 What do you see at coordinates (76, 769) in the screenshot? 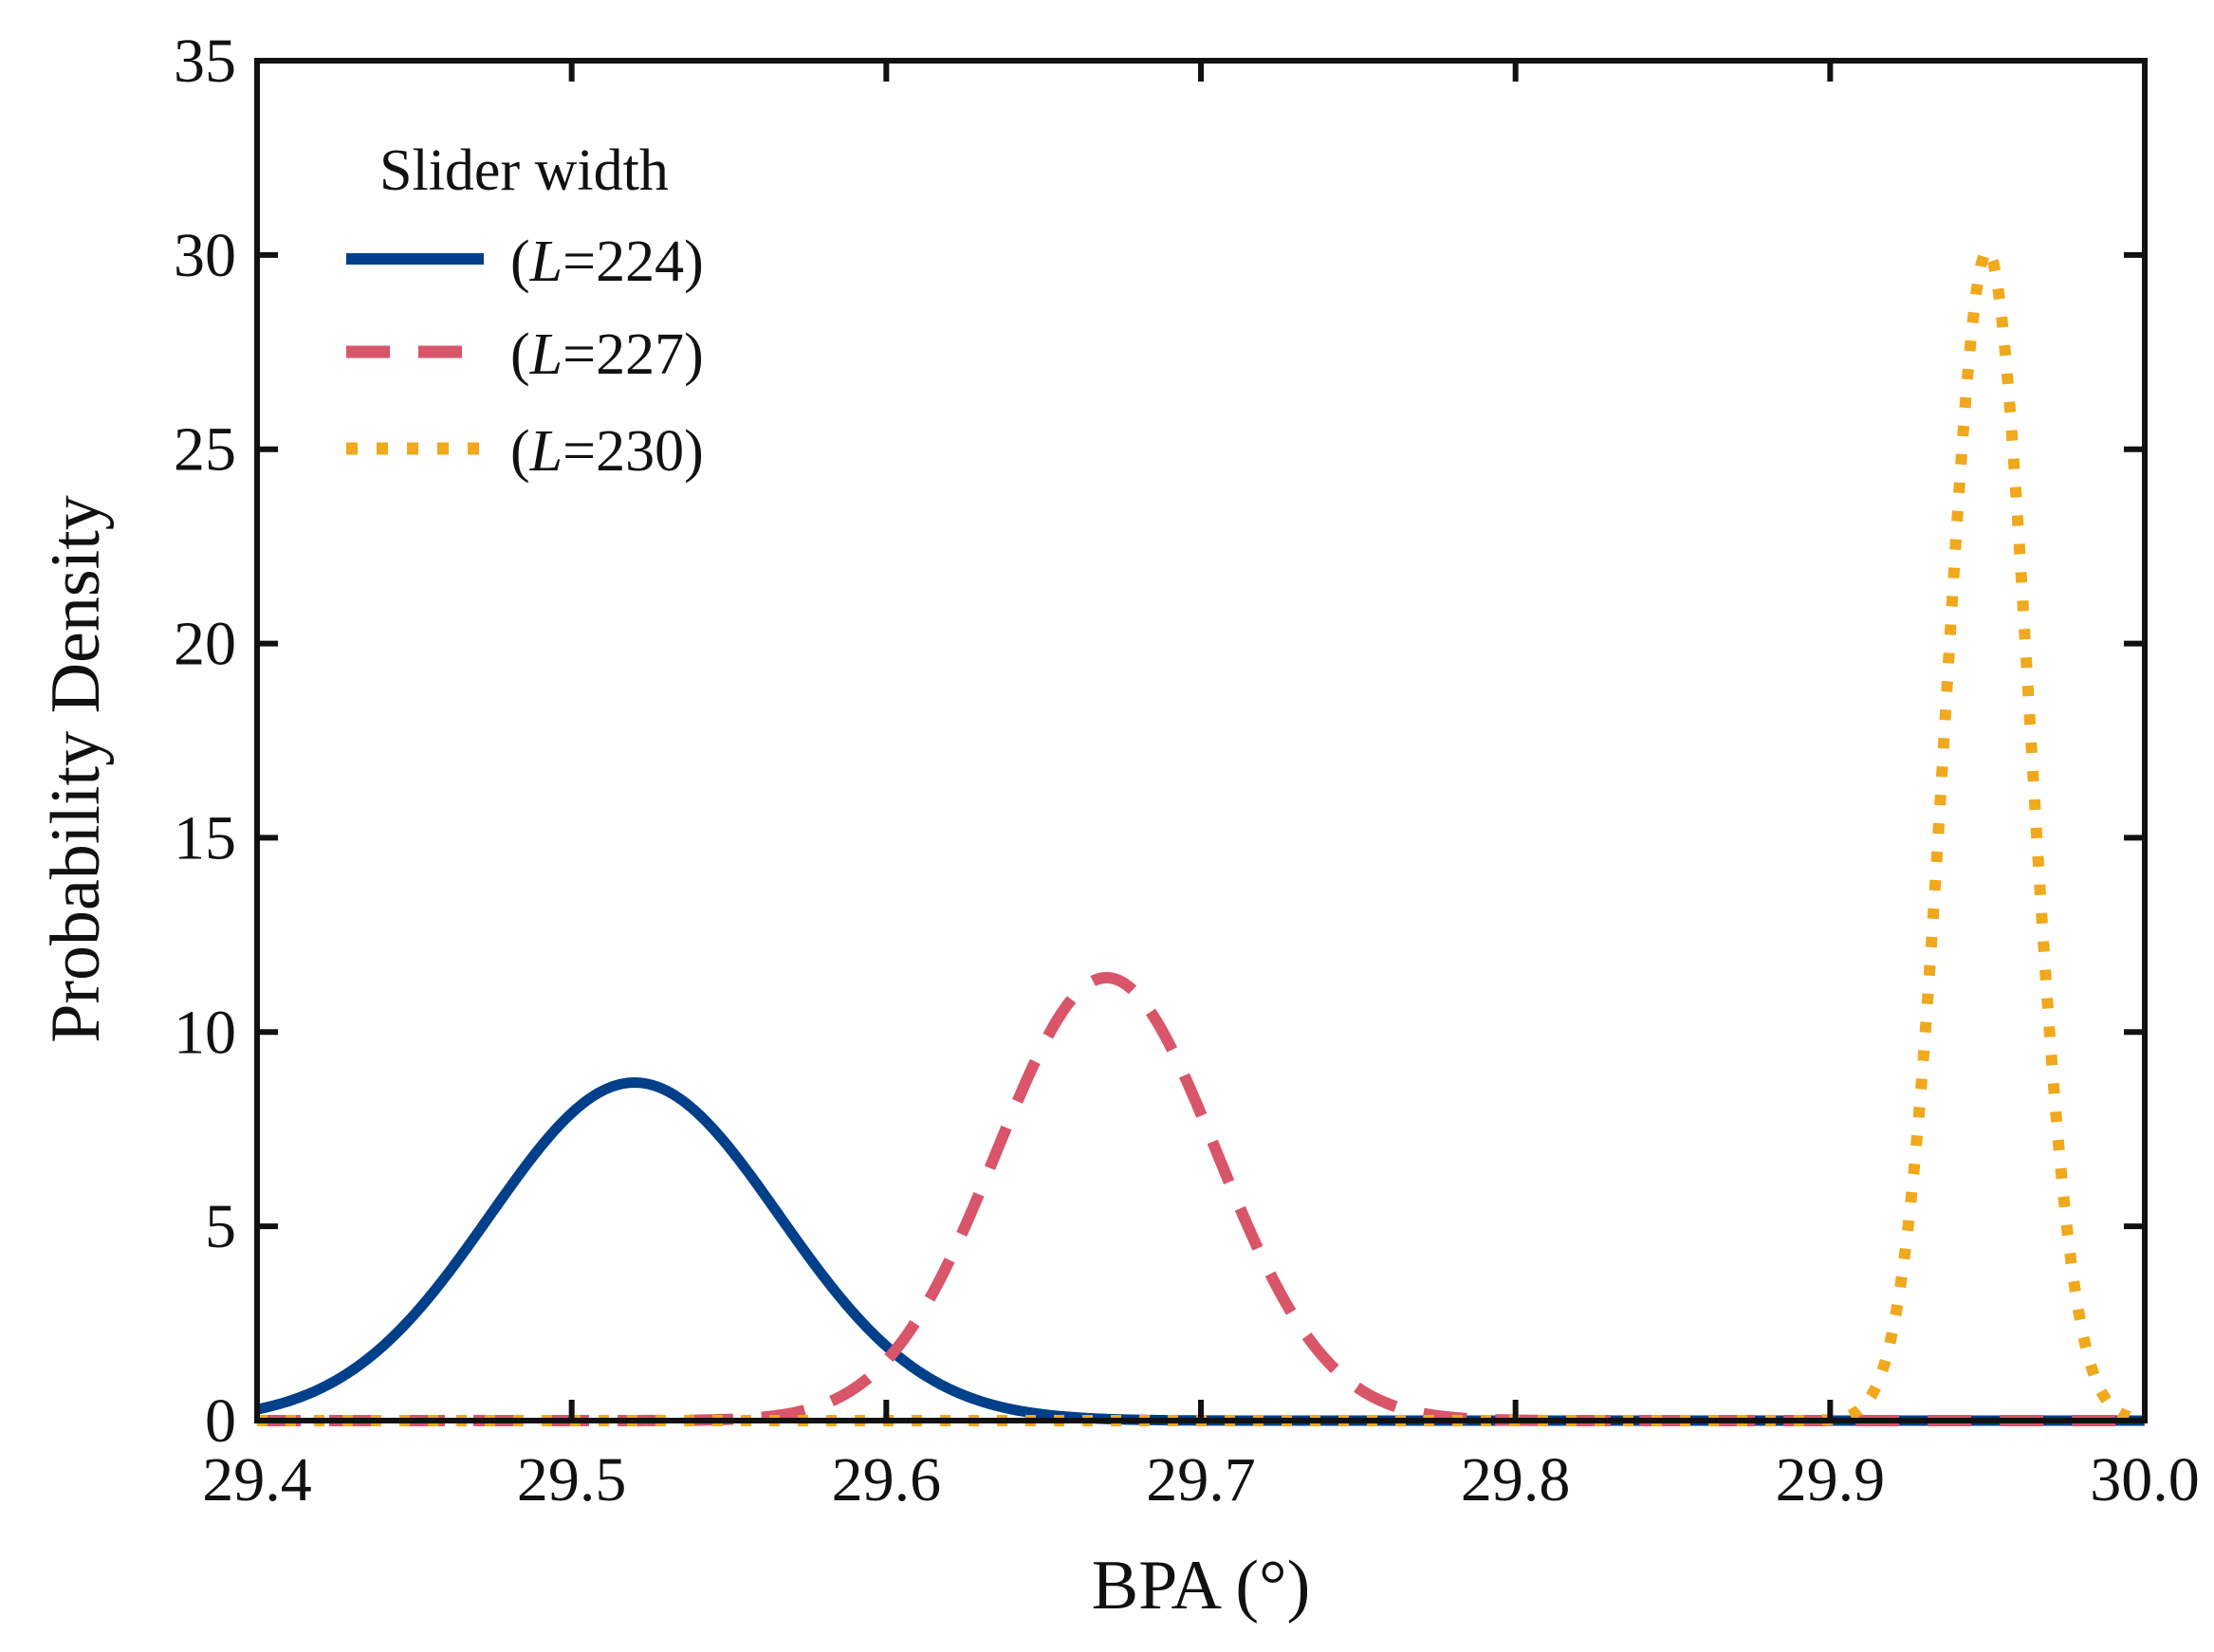
I see `y-axis-title: Probability Density` at bounding box center [76, 769].